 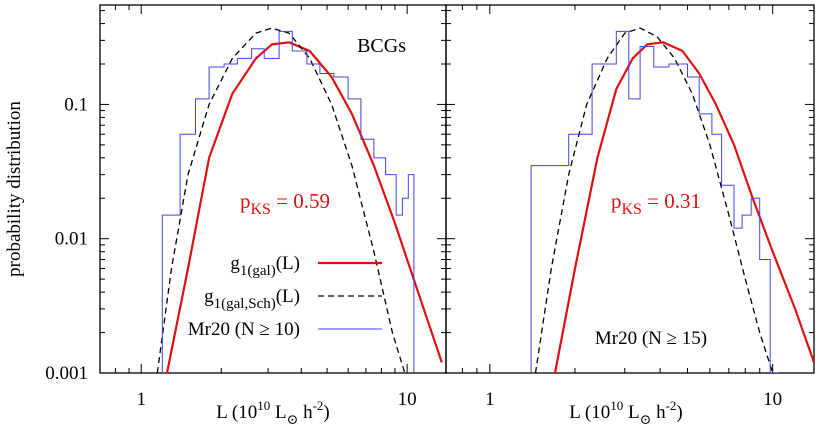 I want to click on x-axis-label-left: L (1010 L⊙ h-2), so click(x=273, y=413).